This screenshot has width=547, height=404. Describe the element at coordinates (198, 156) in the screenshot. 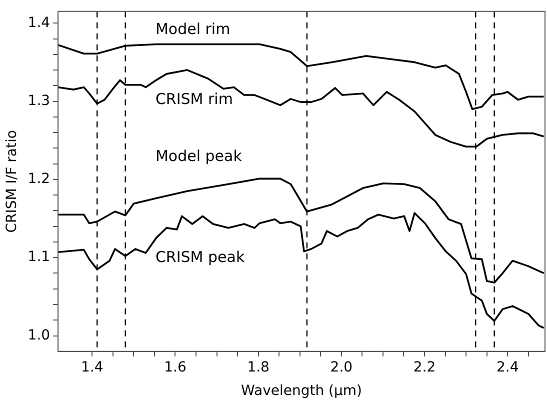

I see `series-label: Model peak` at that location.